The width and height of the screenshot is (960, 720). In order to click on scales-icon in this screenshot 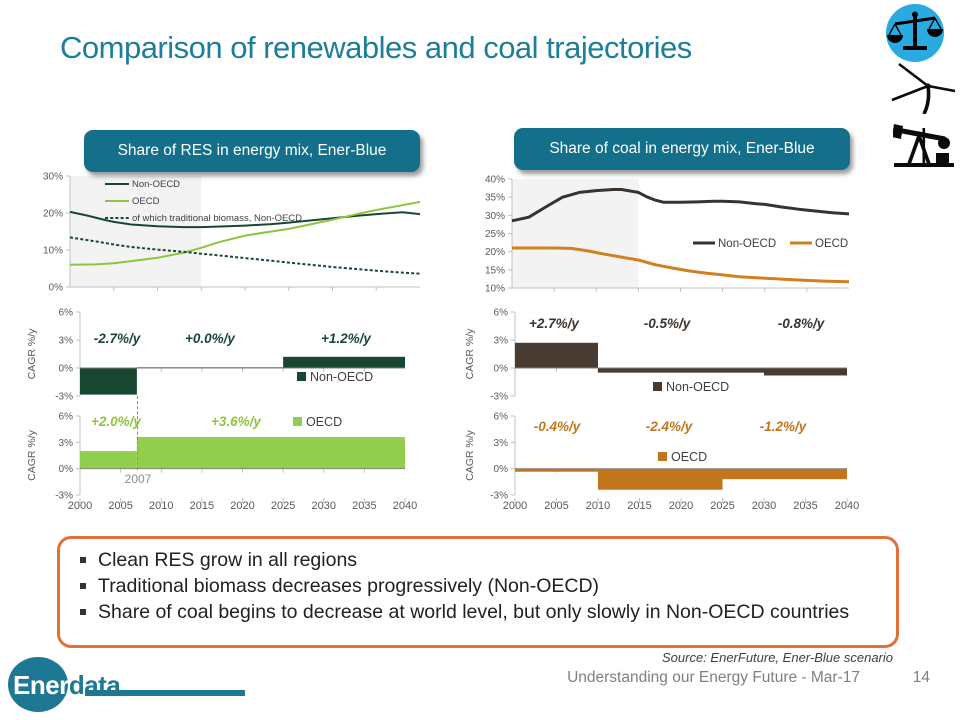, I will do `click(915, 33)`.